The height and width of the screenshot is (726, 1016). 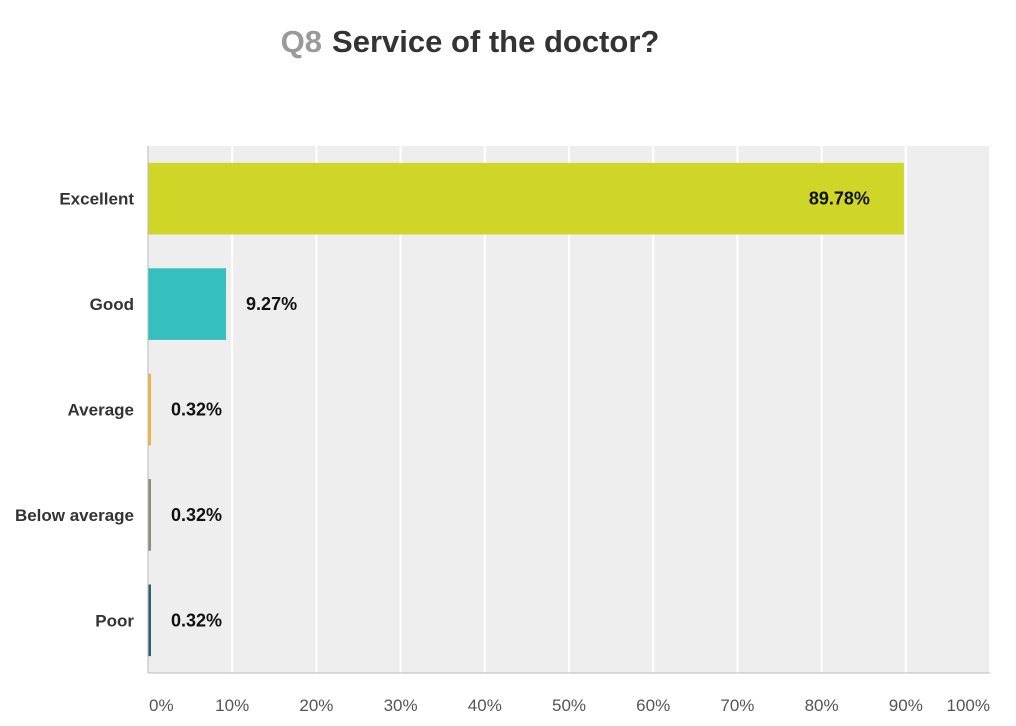 What do you see at coordinates (401, 705) in the screenshot?
I see `x-tick-label: 30%` at bounding box center [401, 705].